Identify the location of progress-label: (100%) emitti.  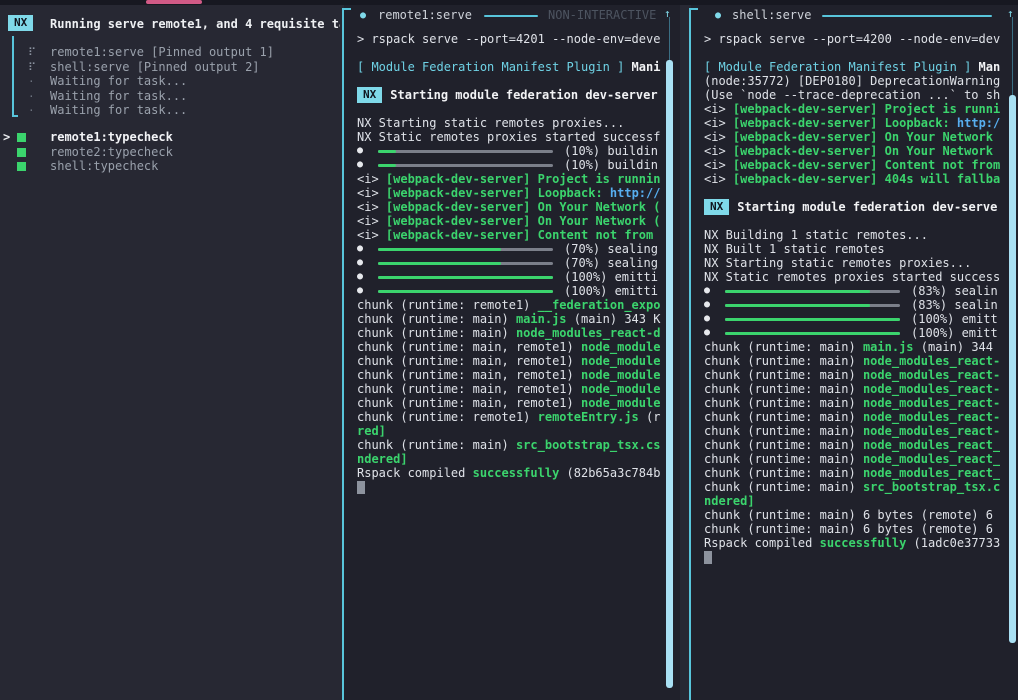
(611, 291).